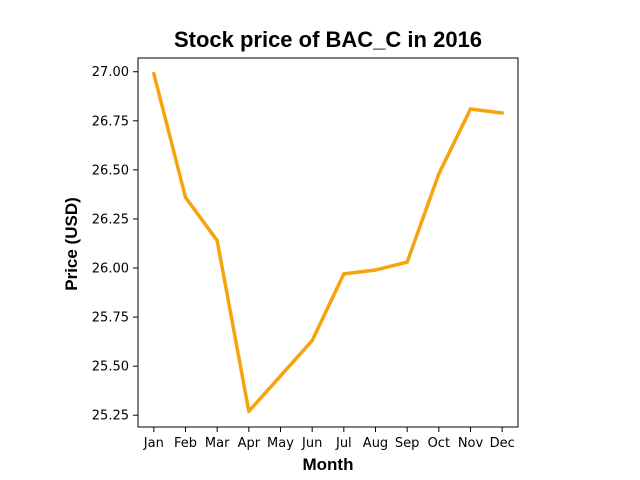  I want to click on y-tick-label: 26.75, so click(110, 121).